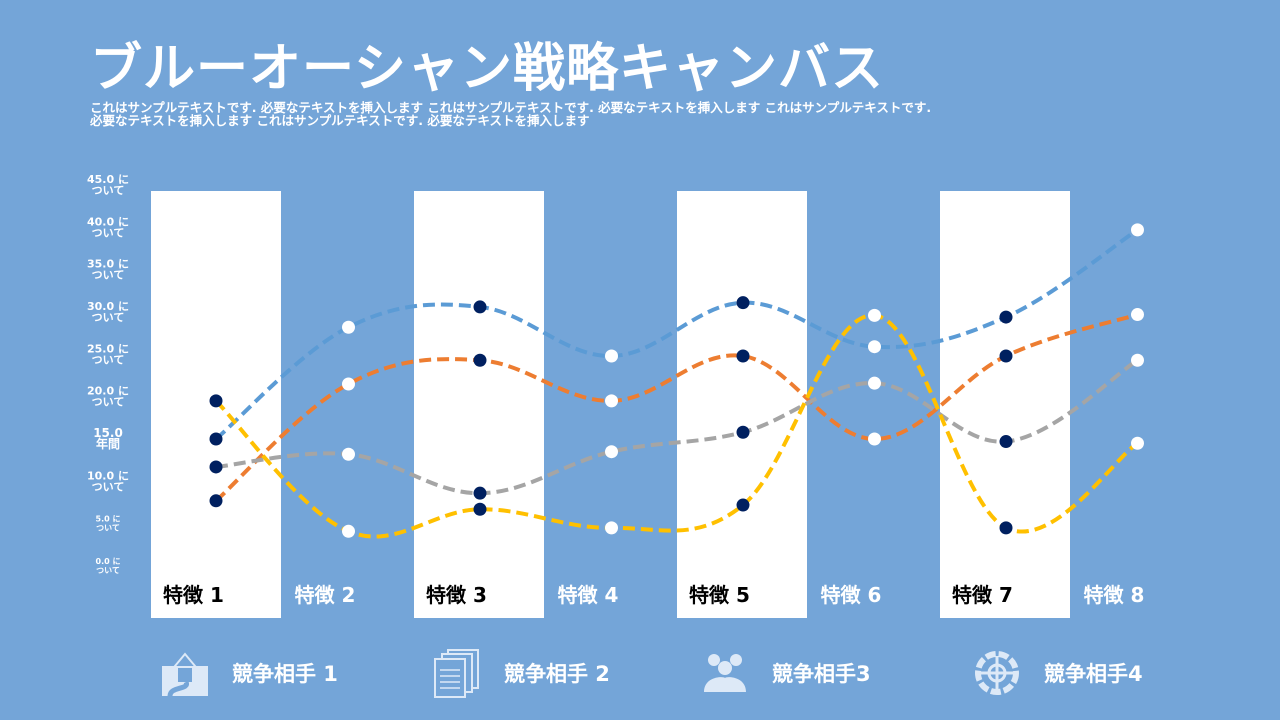 The height and width of the screenshot is (720, 1280). Describe the element at coordinates (982, 595) in the screenshot. I see `x-category-label: 特徴 7` at that location.